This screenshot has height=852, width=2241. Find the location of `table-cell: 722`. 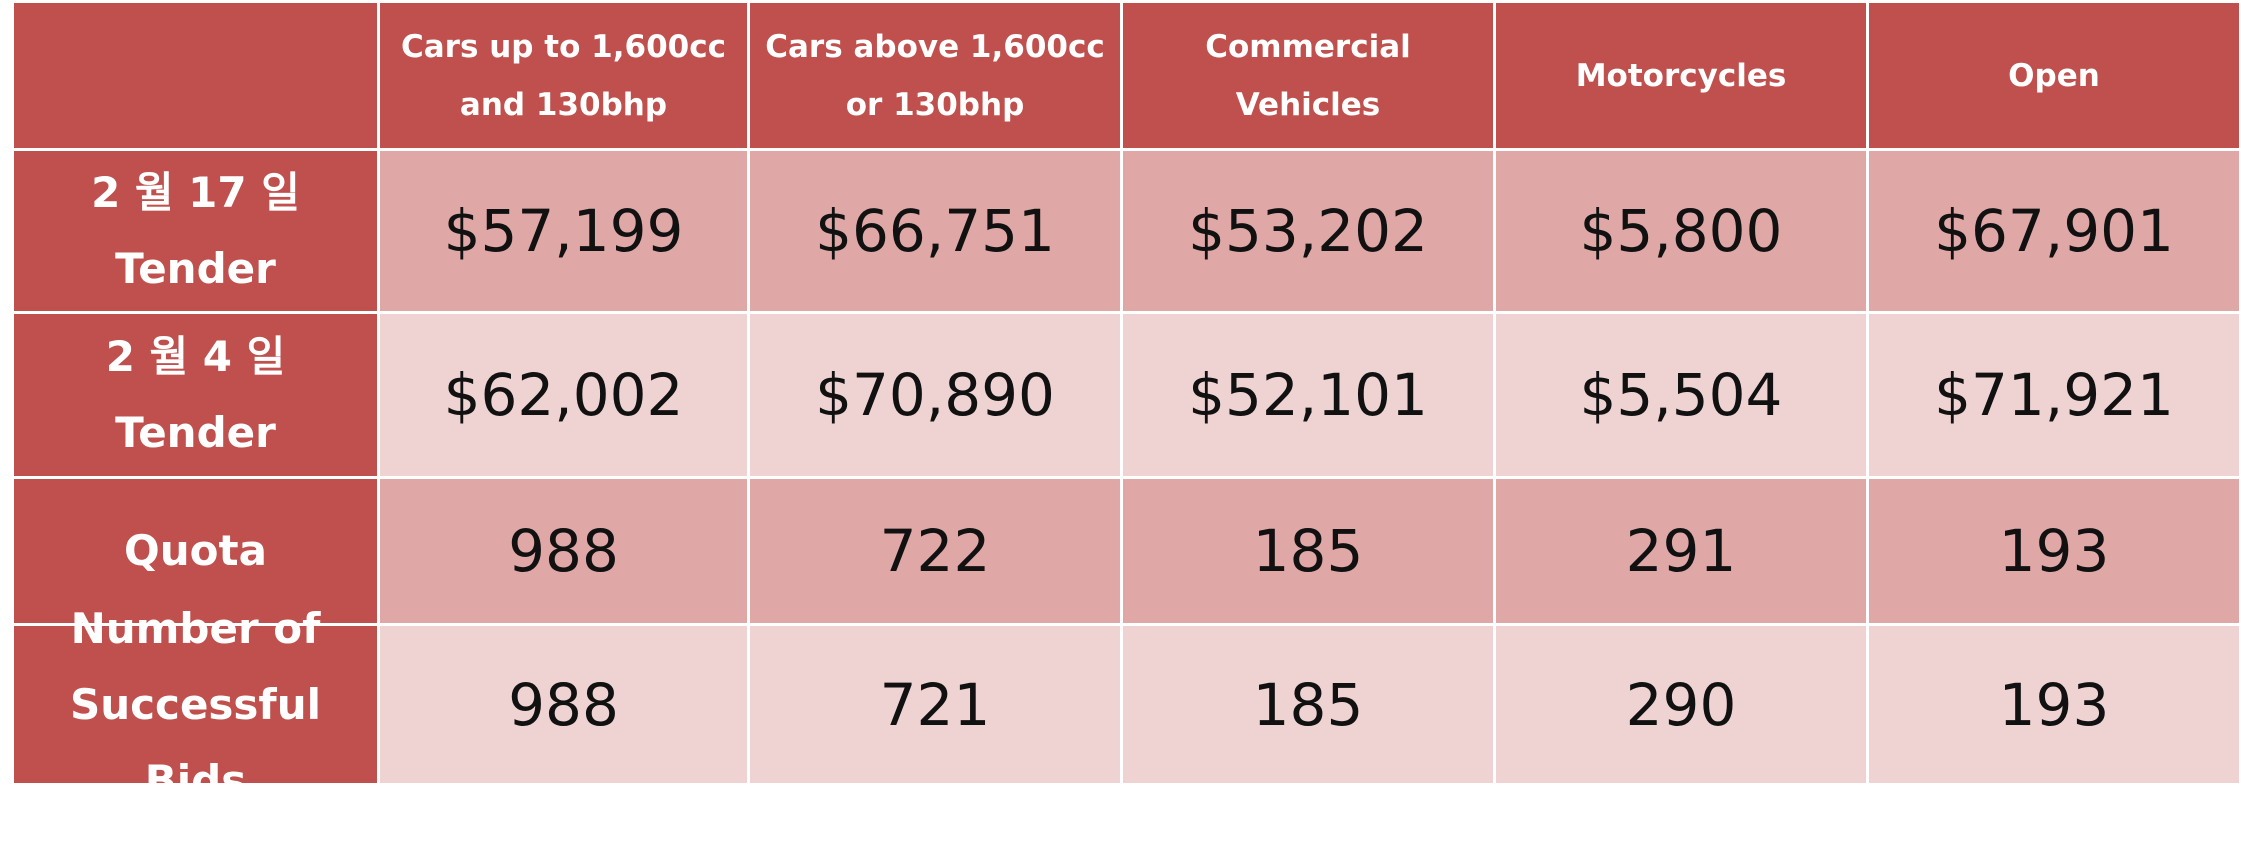

table-cell: 722 is located at coordinates (935, 551).